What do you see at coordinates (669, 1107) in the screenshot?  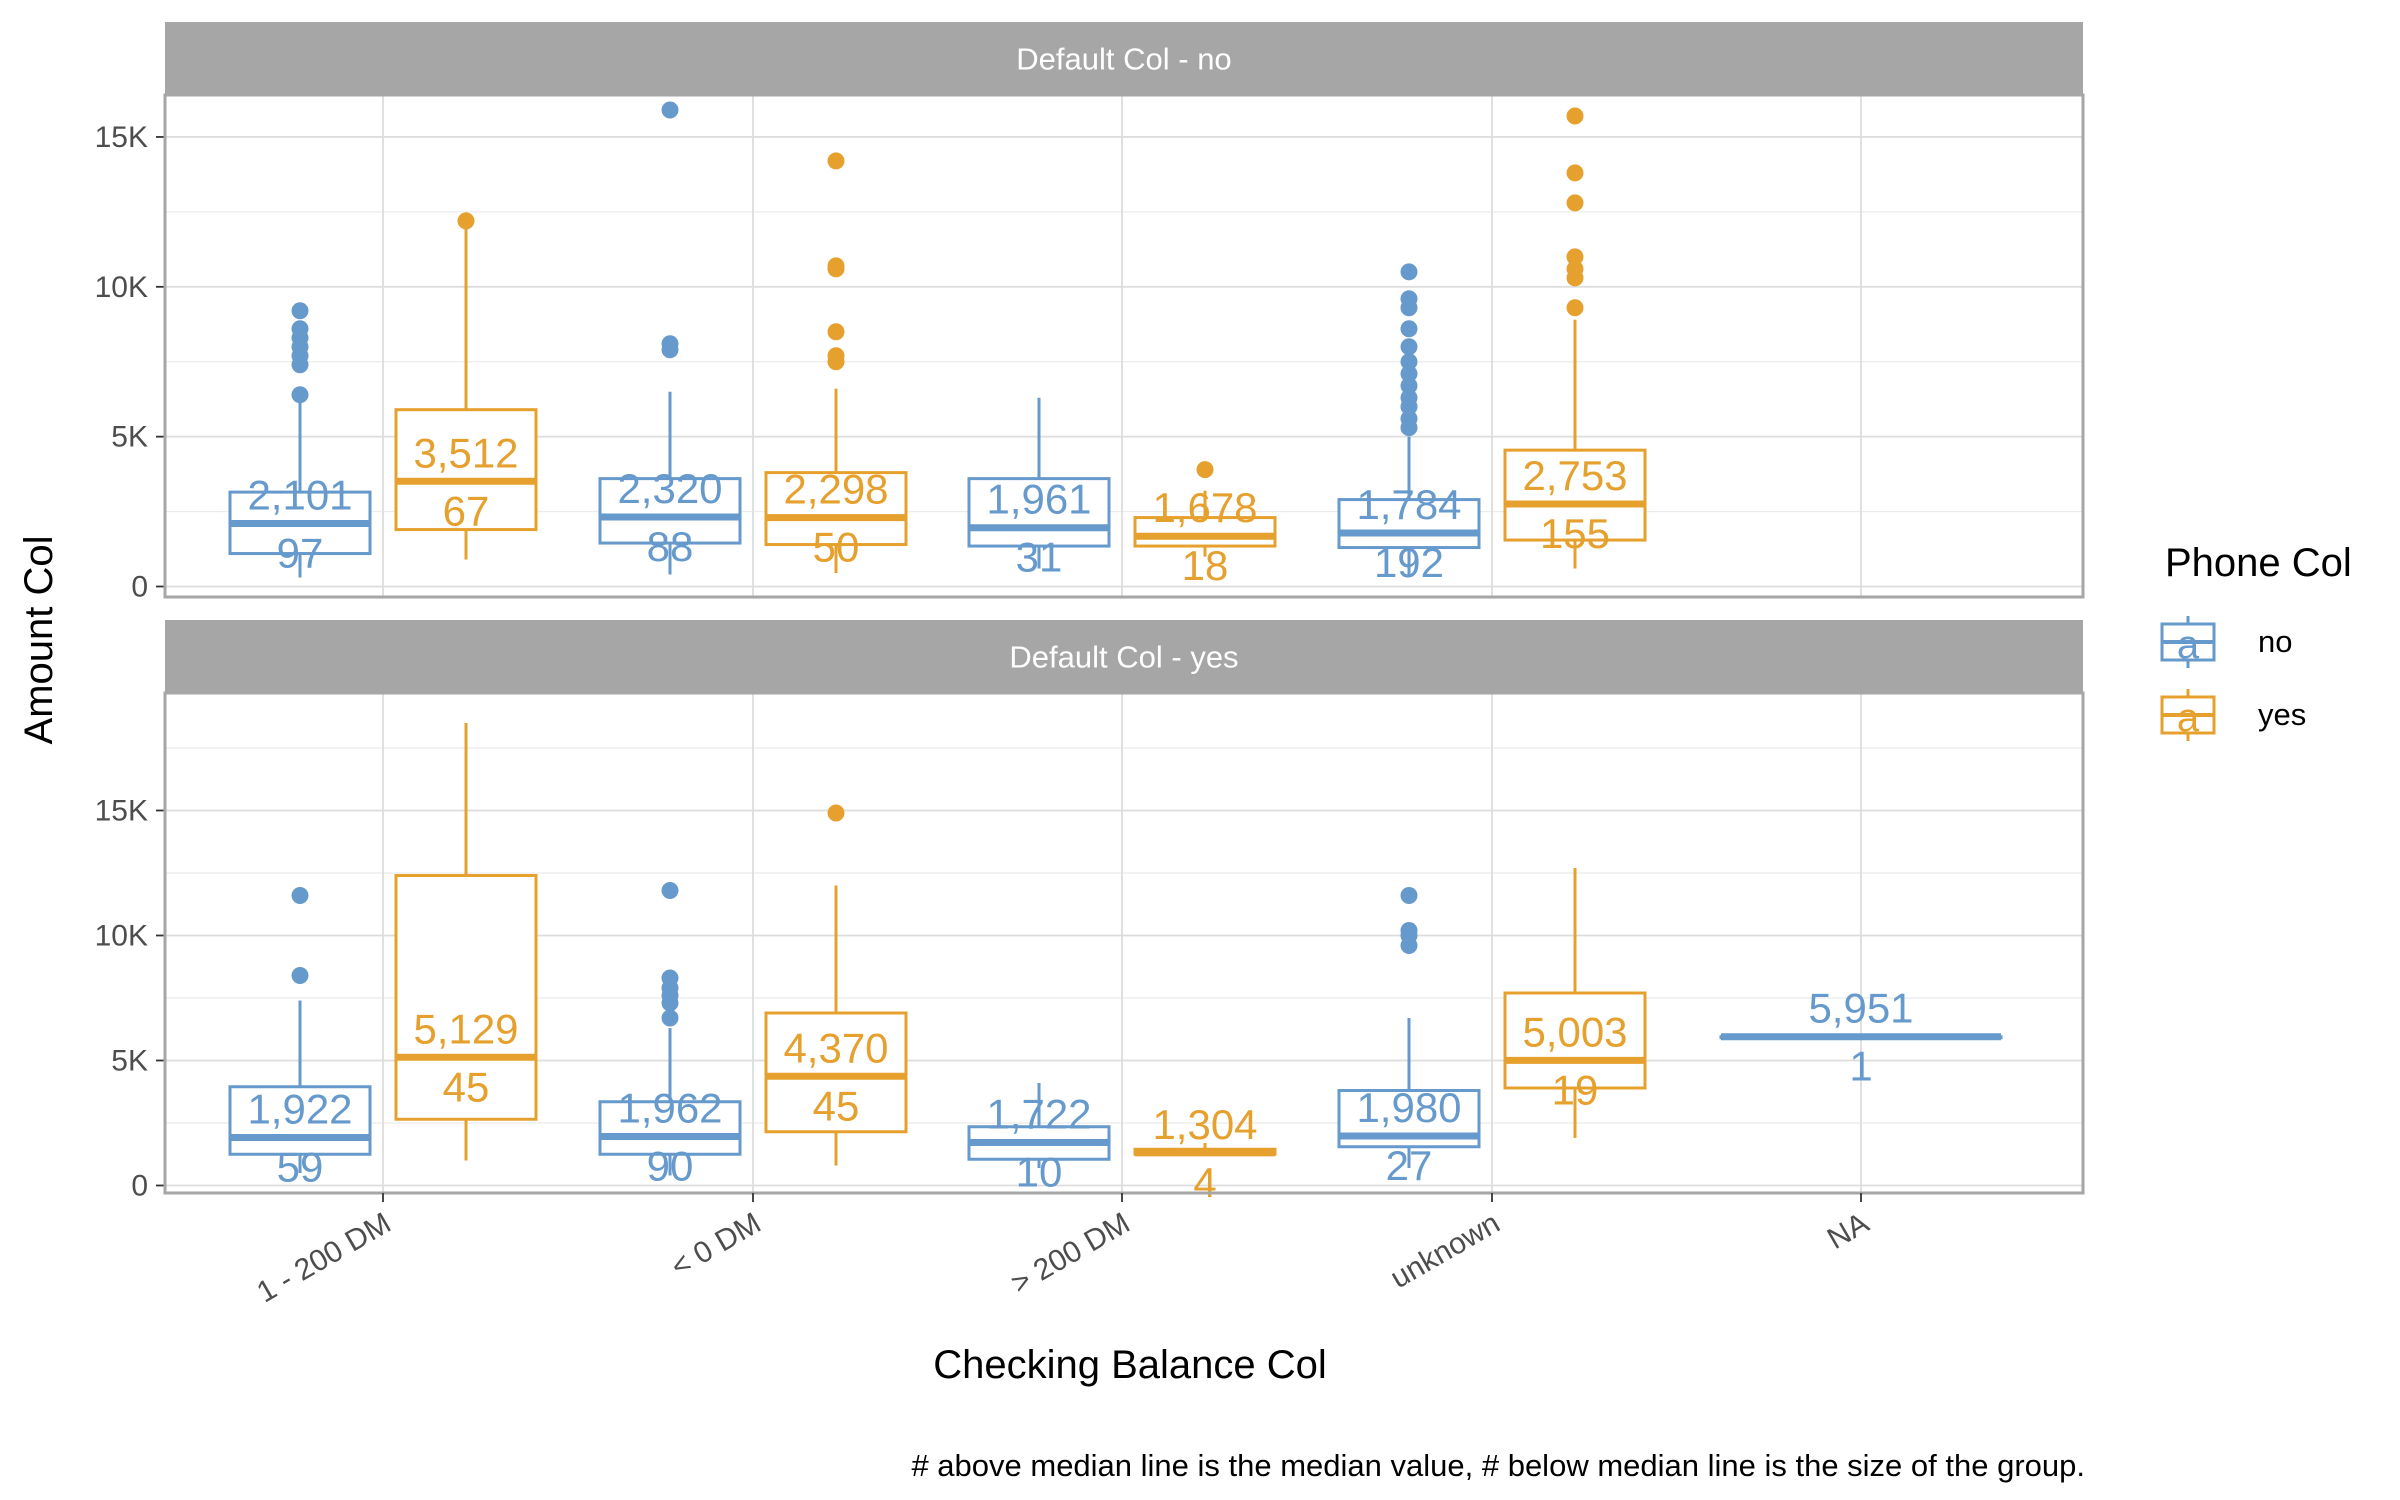 I see `median-value-label: 1,962` at bounding box center [669, 1107].